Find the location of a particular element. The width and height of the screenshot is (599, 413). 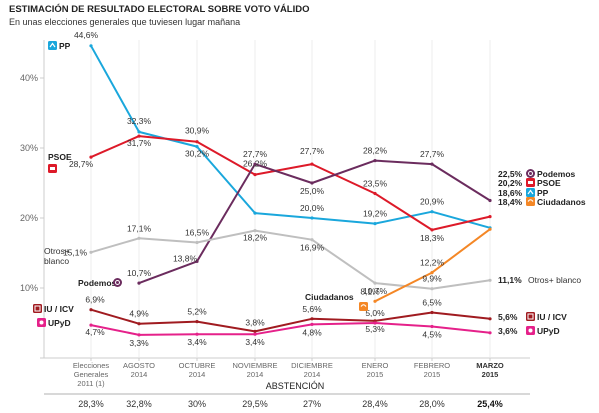

abstencion-value: 28,0% is located at coordinates (432, 404).